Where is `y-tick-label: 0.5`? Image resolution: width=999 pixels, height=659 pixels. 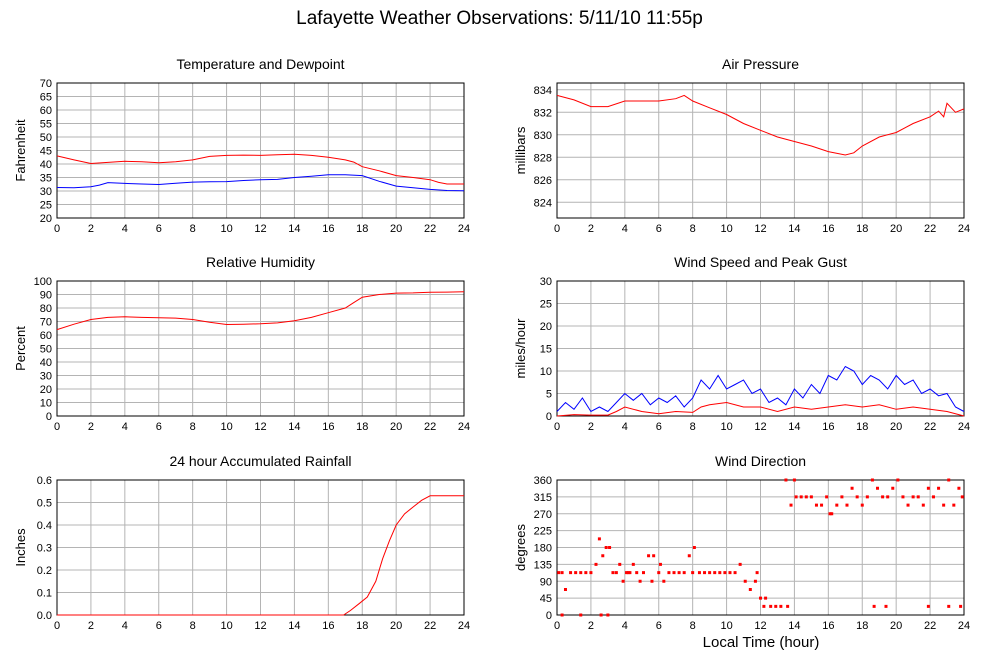 y-tick-label: 0.5 is located at coordinates (44, 504).